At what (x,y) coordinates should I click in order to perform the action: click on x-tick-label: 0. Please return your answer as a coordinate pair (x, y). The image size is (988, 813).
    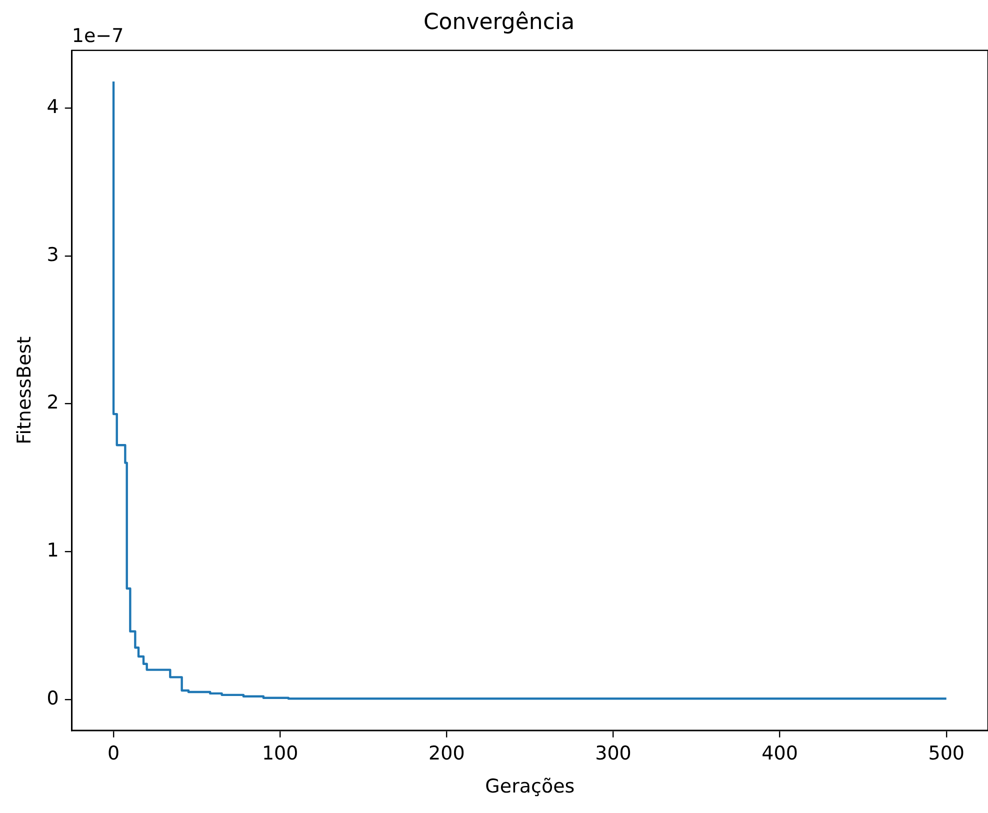
    Looking at the image, I should click on (113, 753).